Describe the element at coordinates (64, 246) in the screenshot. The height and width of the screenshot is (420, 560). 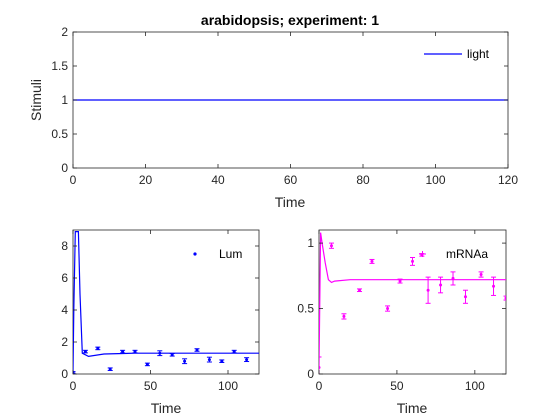
I see `y-tick-label: 8` at that location.